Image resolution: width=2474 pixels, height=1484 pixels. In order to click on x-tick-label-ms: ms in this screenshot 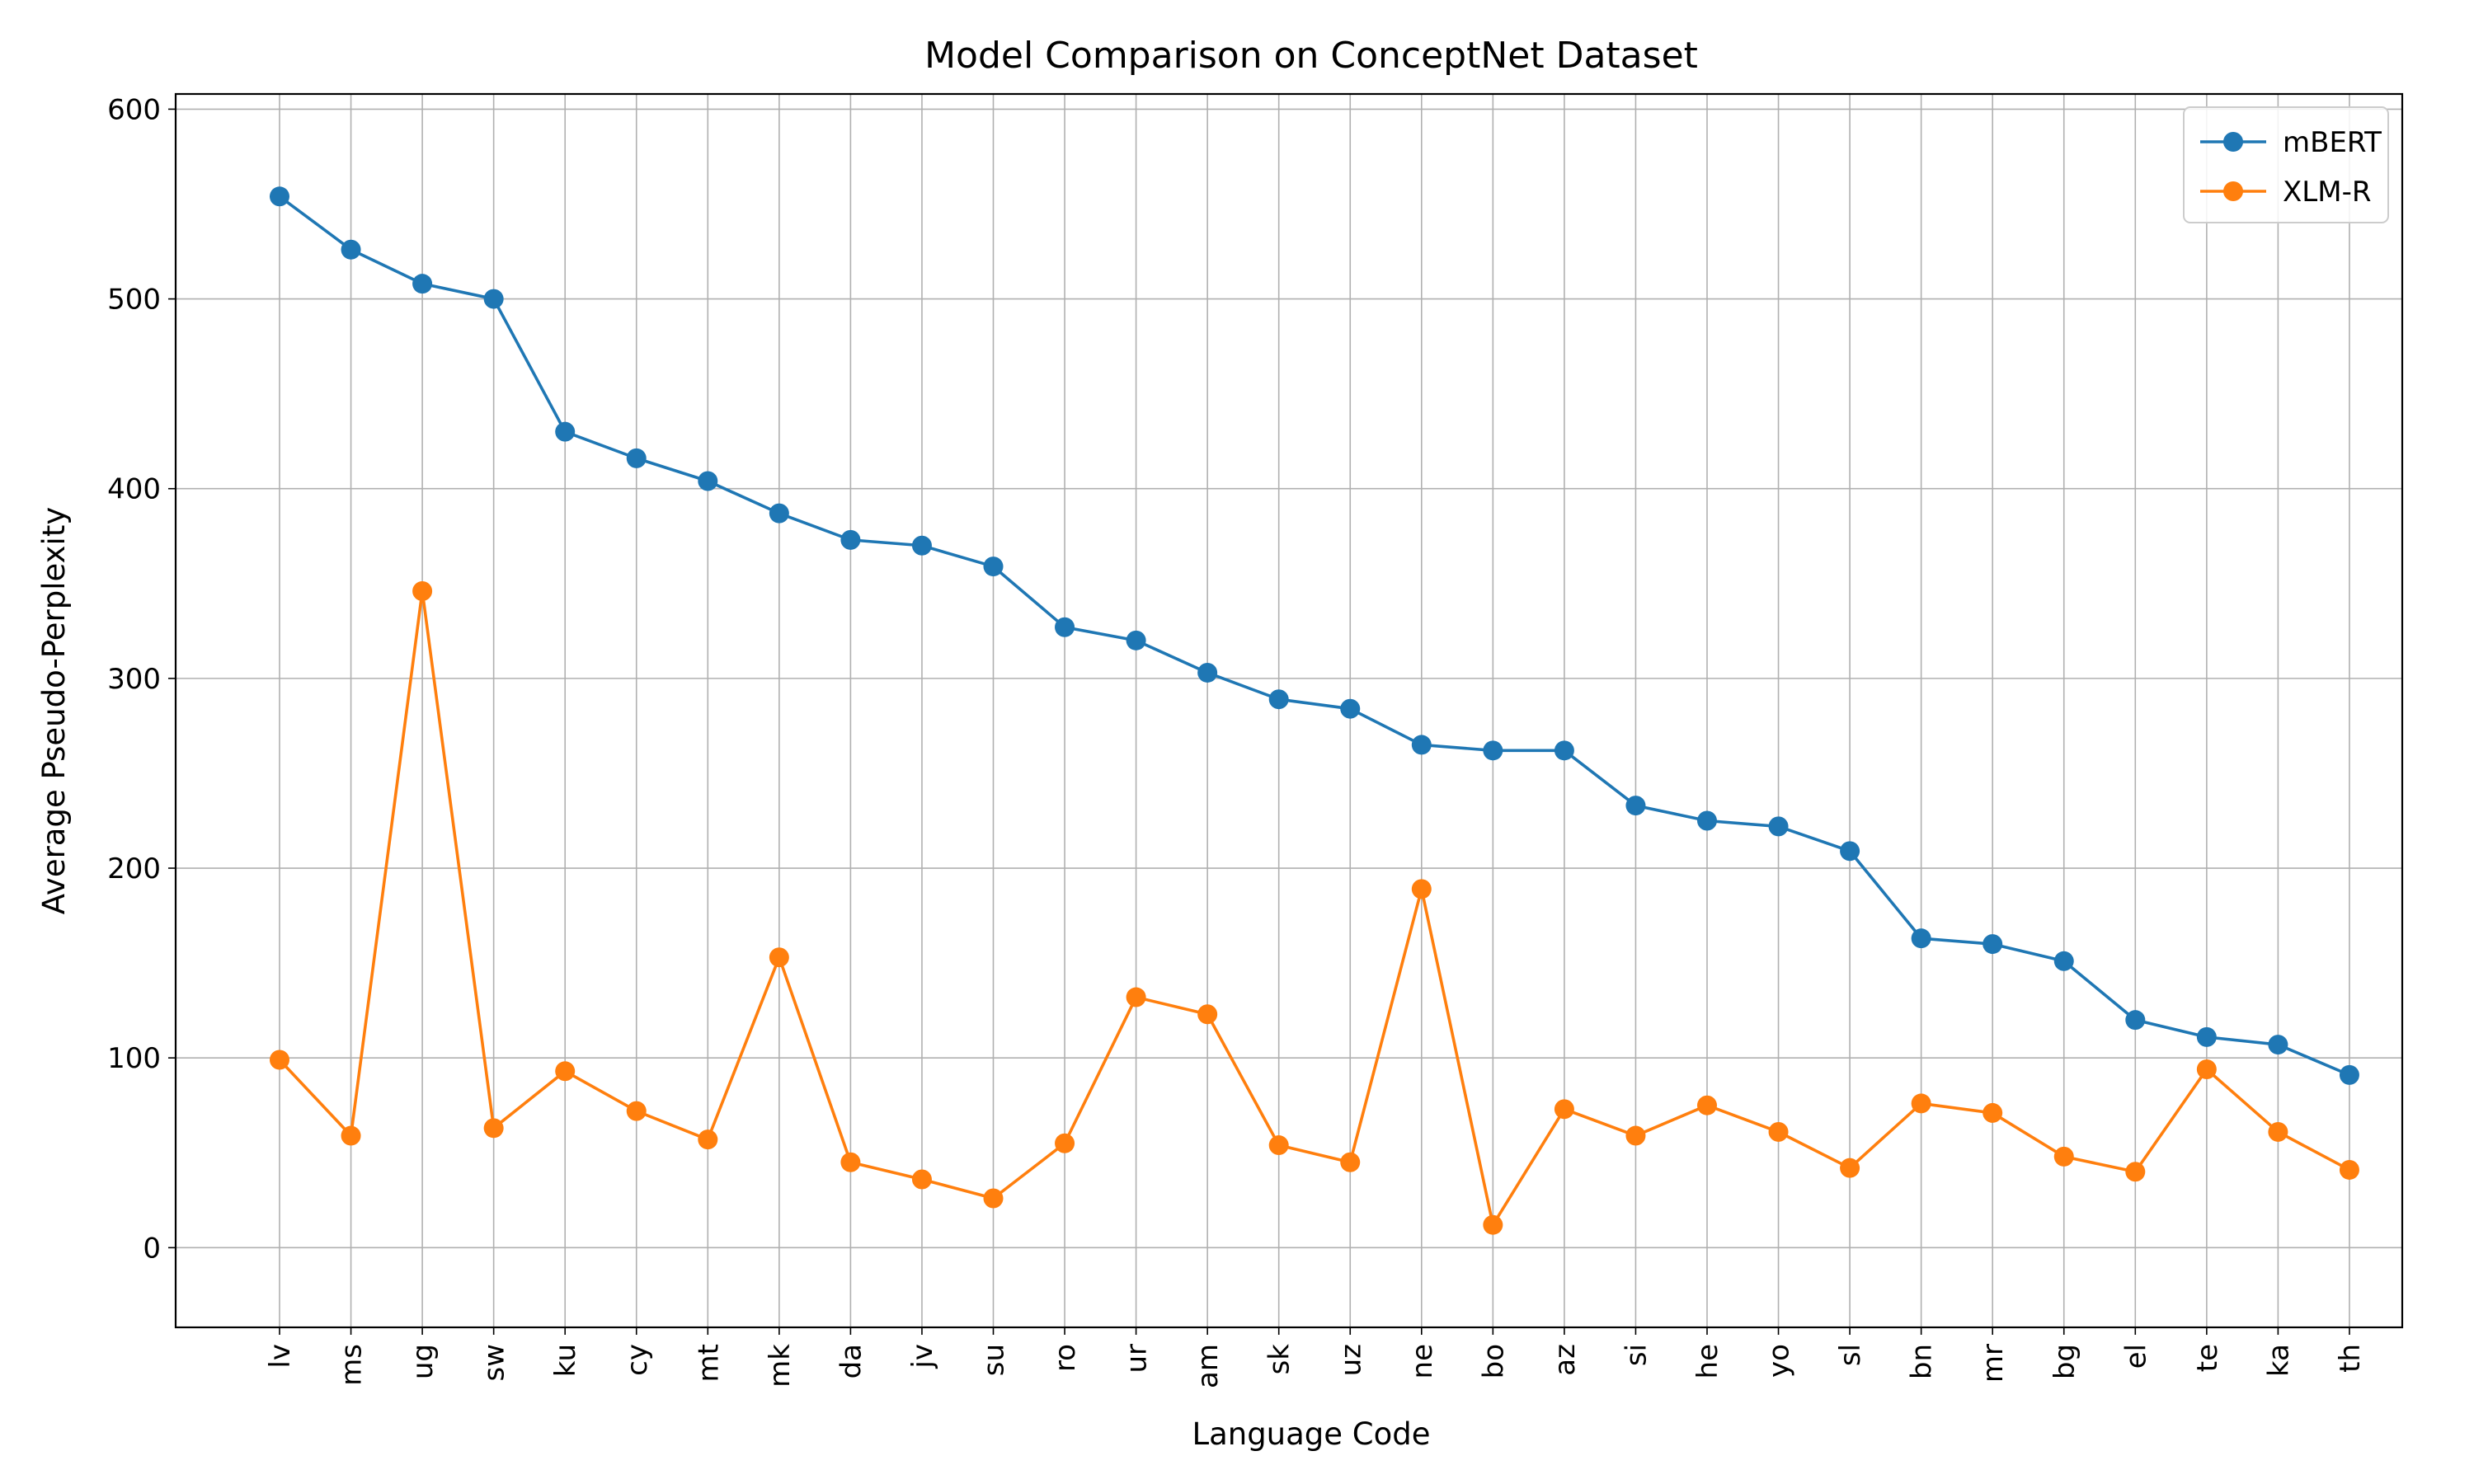, I will do `click(352, 1365)`.